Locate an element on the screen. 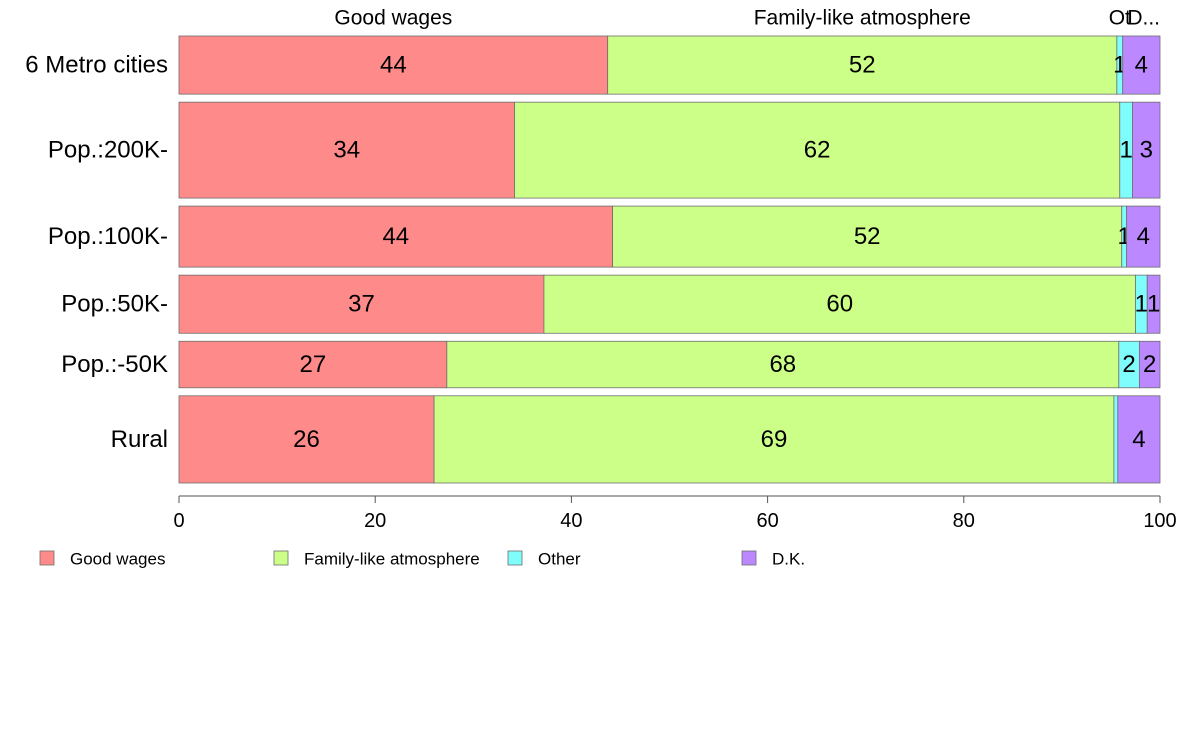 The height and width of the screenshot is (736, 1188). x-tick-label: 100 is located at coordinates (1159, 521).